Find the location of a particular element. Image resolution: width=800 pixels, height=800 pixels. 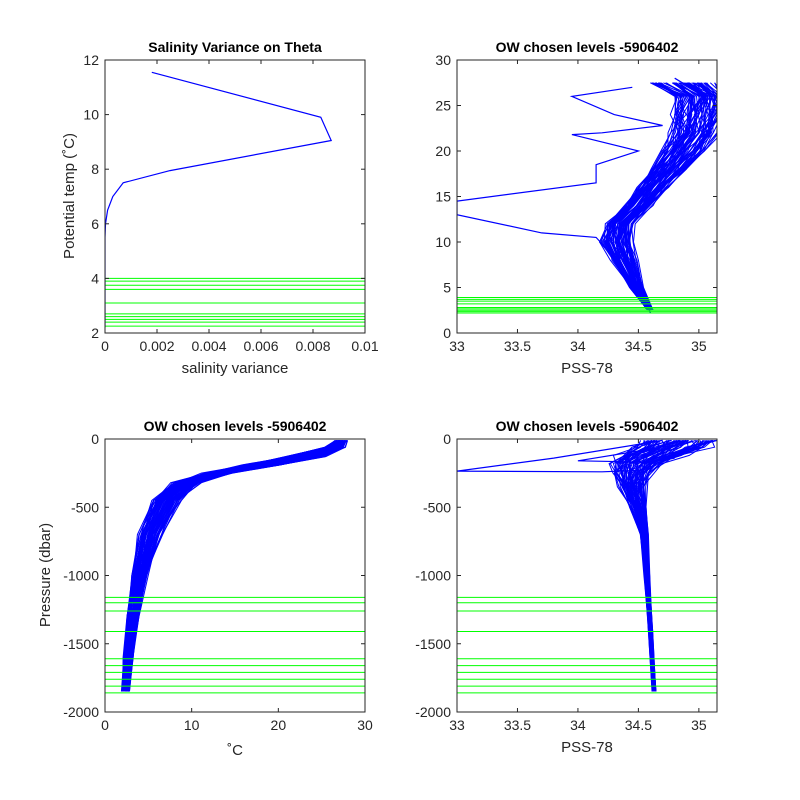

y-axis-label: Potential temp (˚C) is located at coordinates (69, 196).